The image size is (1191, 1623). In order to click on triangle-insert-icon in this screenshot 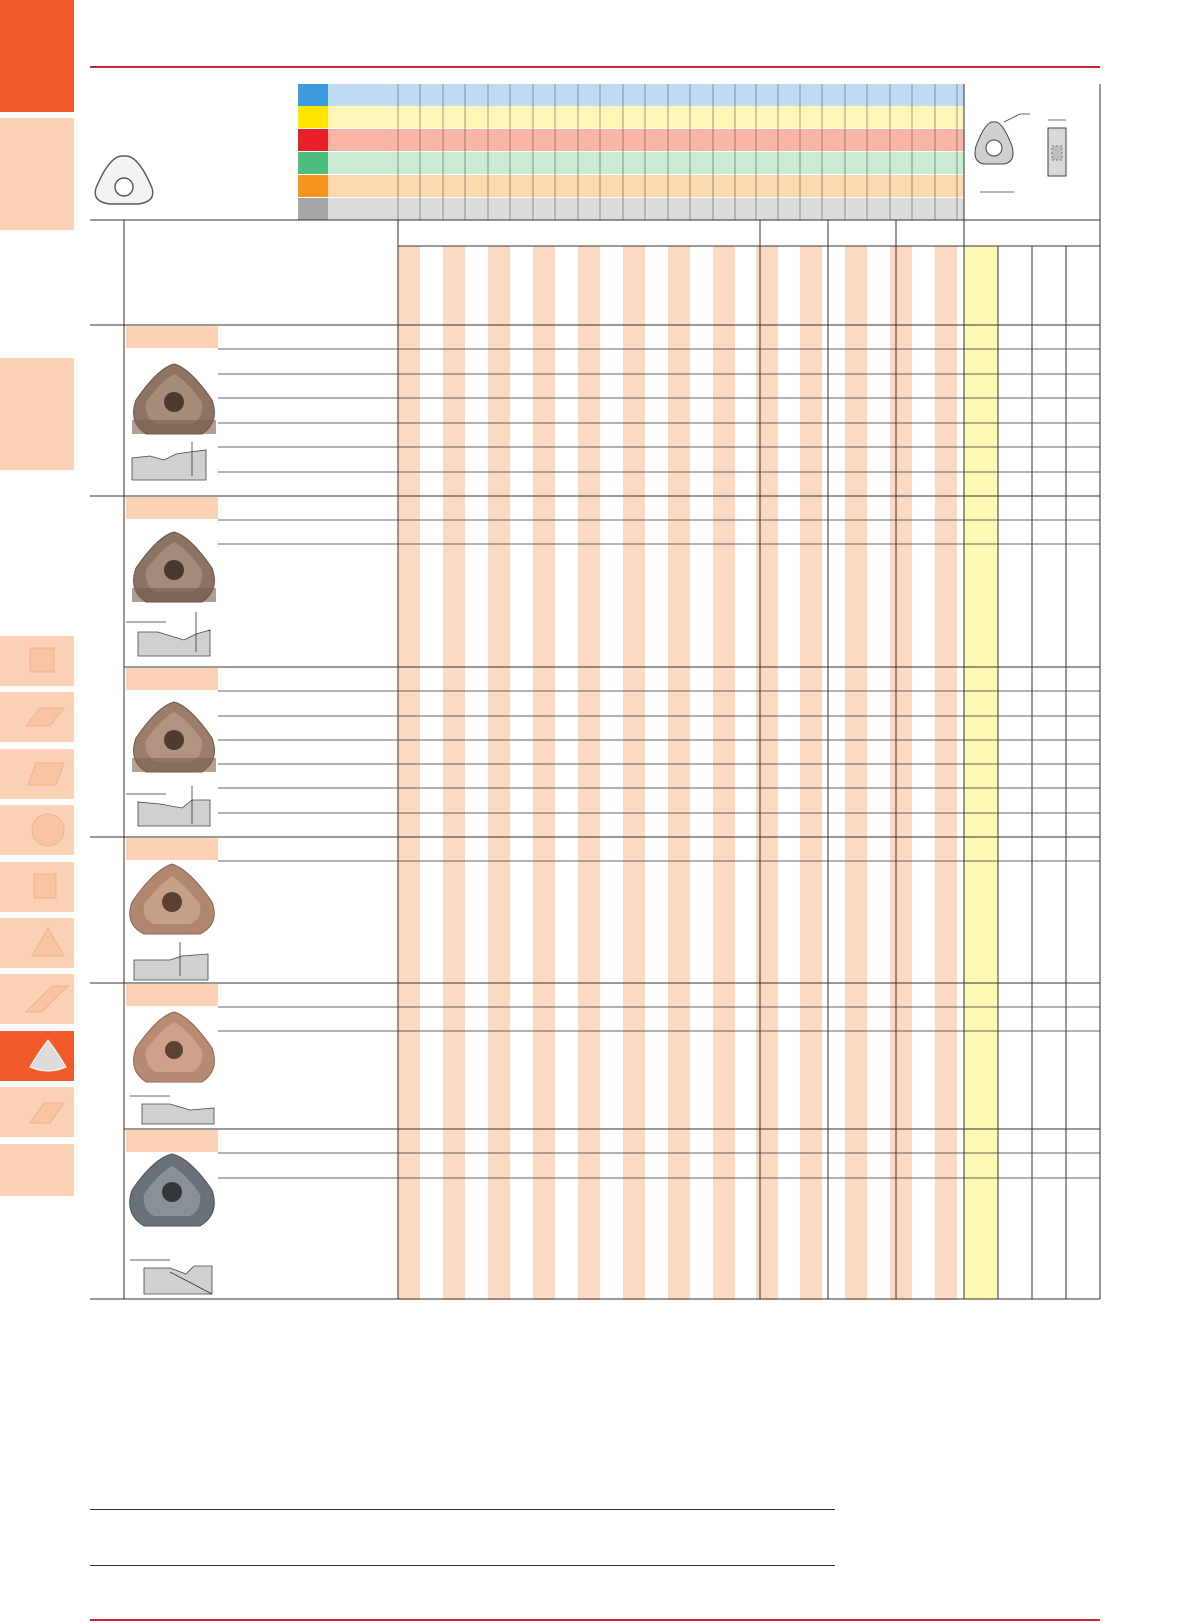, I will do `click(48, 941)`.